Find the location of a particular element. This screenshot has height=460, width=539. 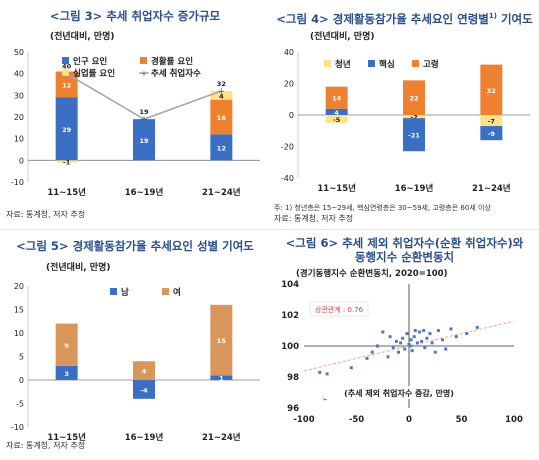

legend-label: 실업률 요인 is located at coordinates (94, 73).